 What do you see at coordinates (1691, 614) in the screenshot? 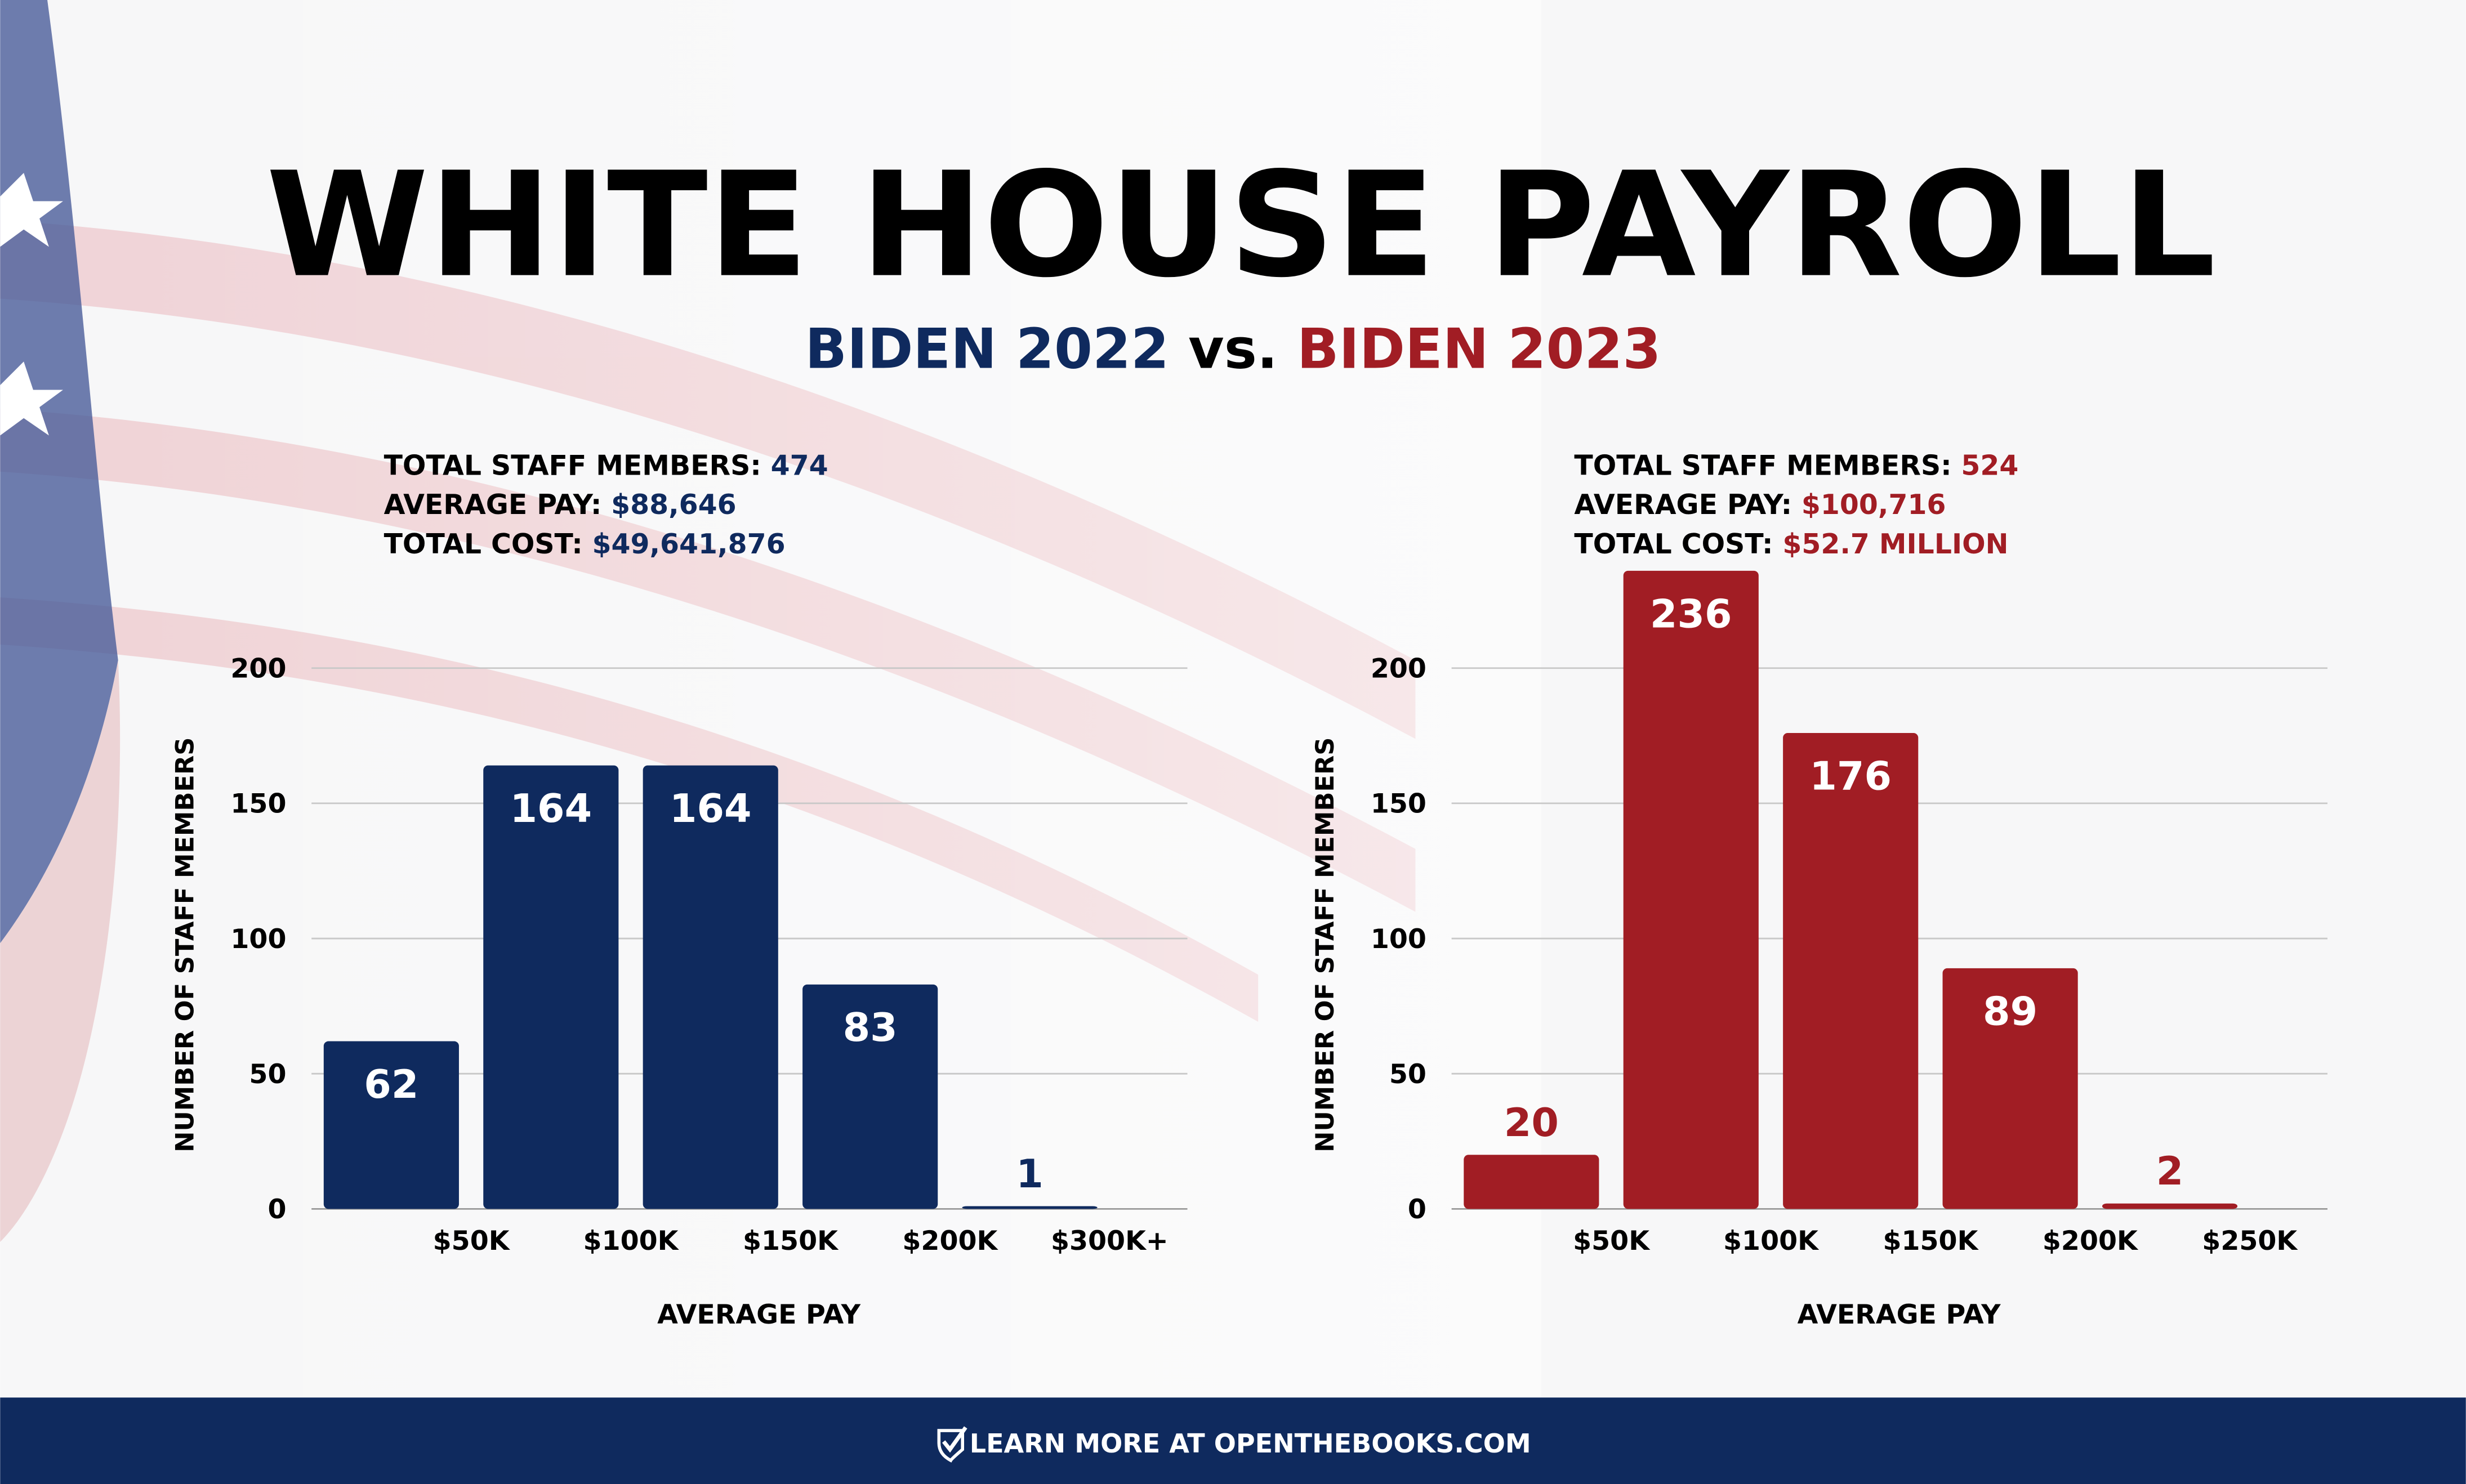
I see `value-label: 236` at bounding box center [1691, 614].